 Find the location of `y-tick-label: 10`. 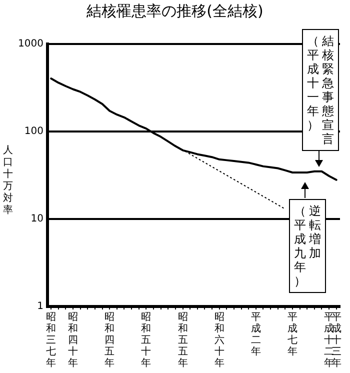

y-tick-label: 10 is located at coordinates (37, 219).